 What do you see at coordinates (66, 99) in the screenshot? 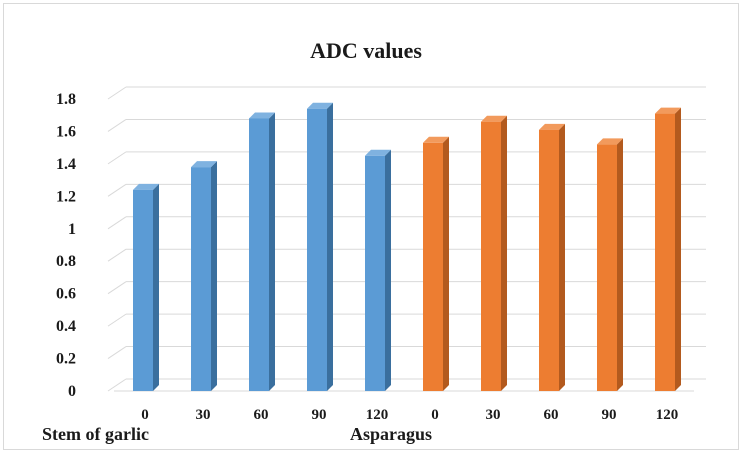
I see `y-tick-label: 1.8` at bounding box center [66, 99].